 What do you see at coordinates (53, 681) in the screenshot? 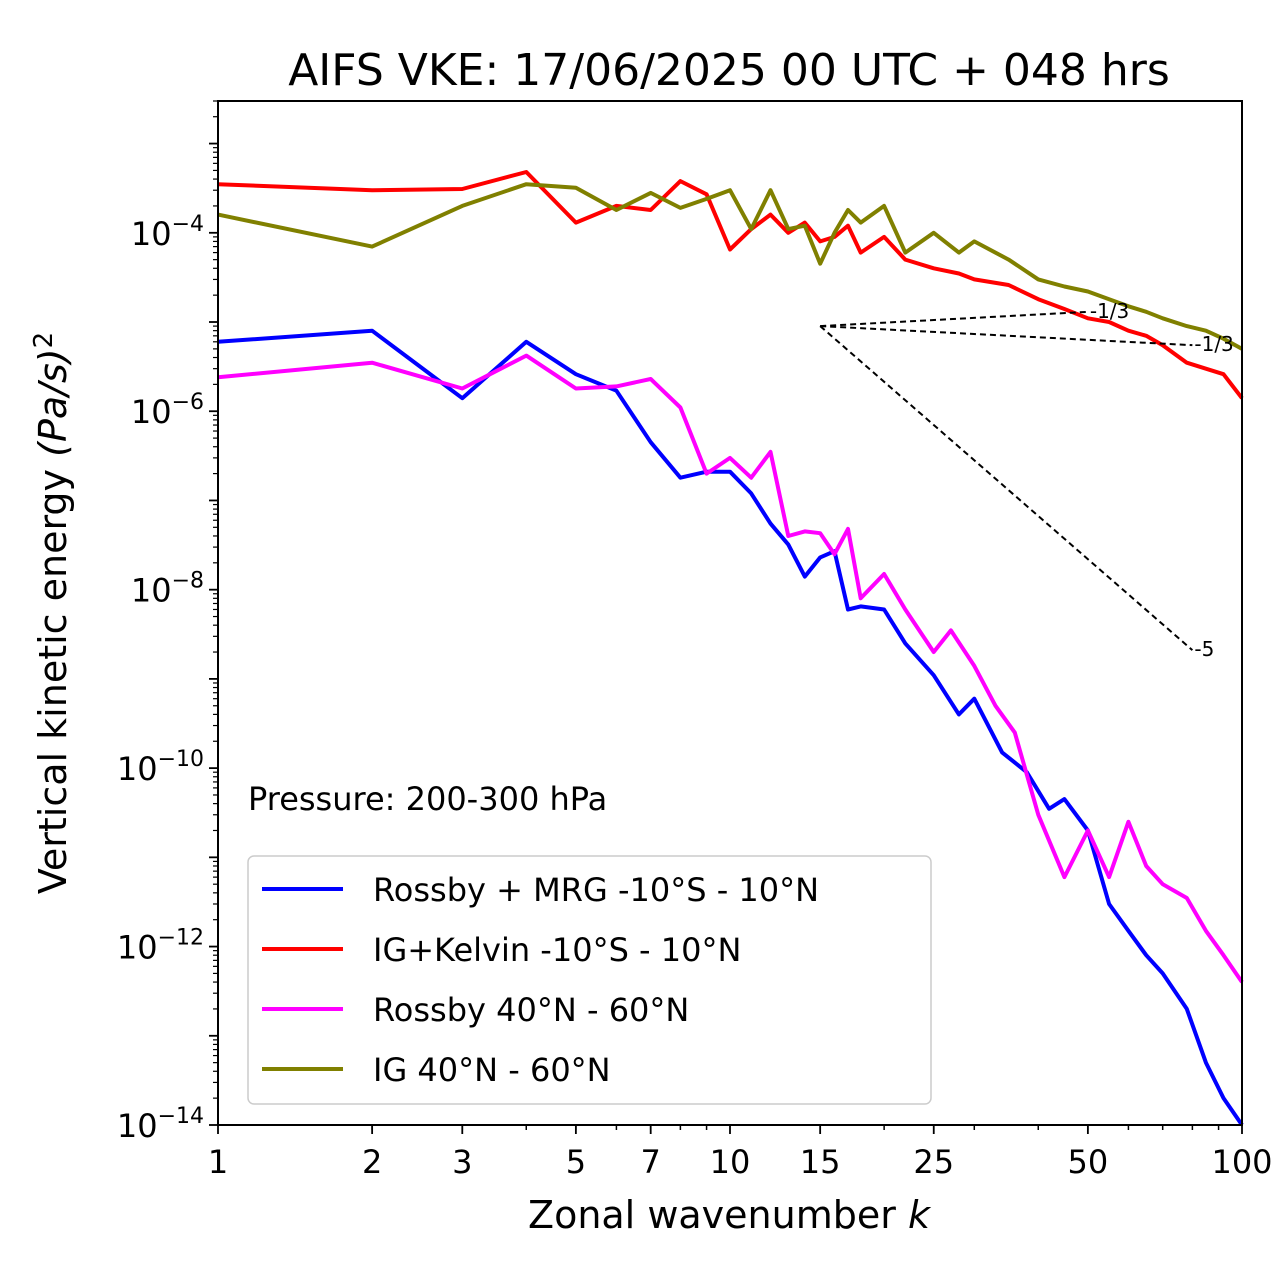
I see `y-axis-label-text: Vertical kinetic energy` at bounding box center [53, 681].